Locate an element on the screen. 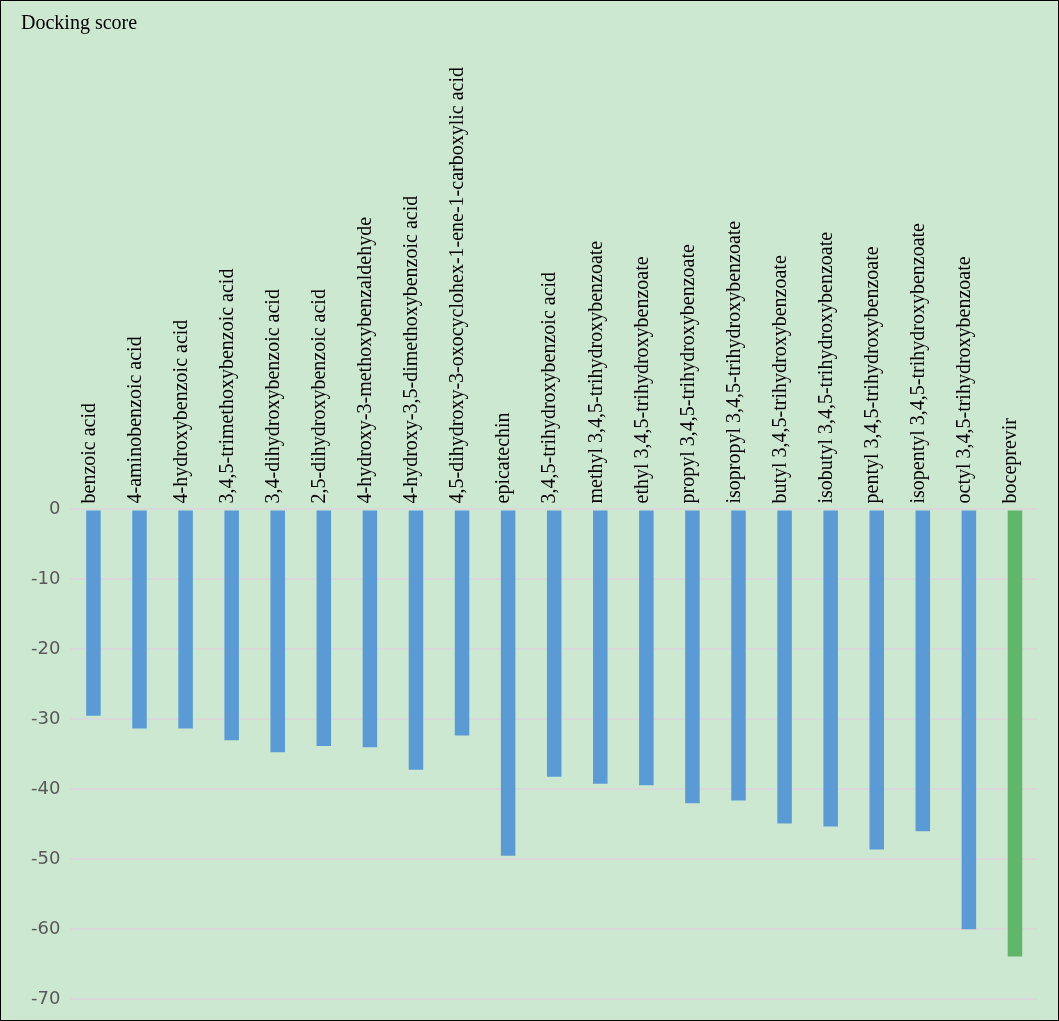 The width and height of the screenshot is (1059, 1021). y-tick-label: -70 is located at coordinates (45, 997).